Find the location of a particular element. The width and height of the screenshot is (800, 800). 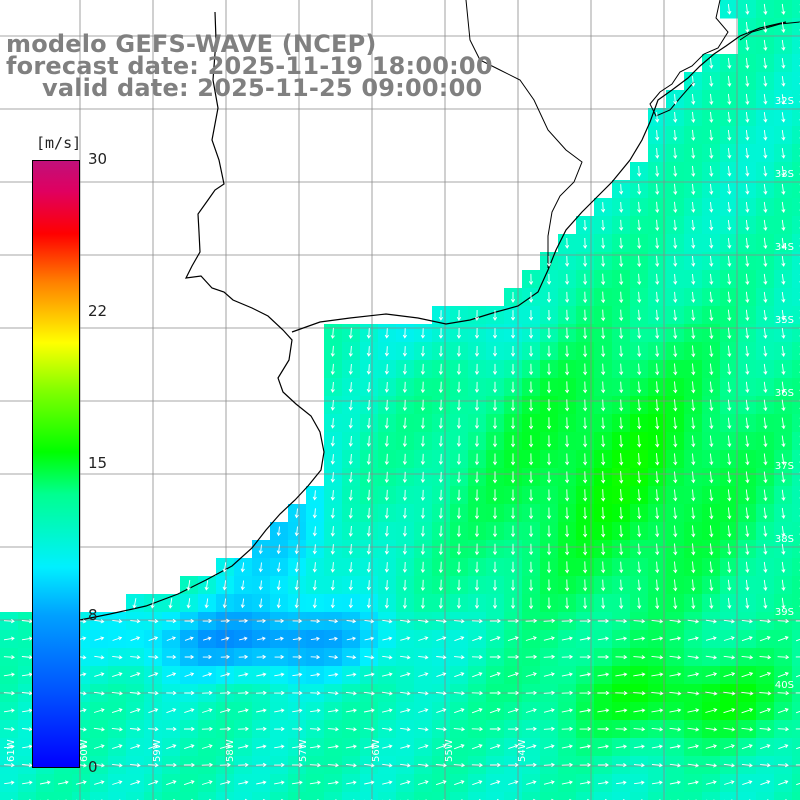

colorbar-tick-30: 30 is located at coordinates (98, 159).